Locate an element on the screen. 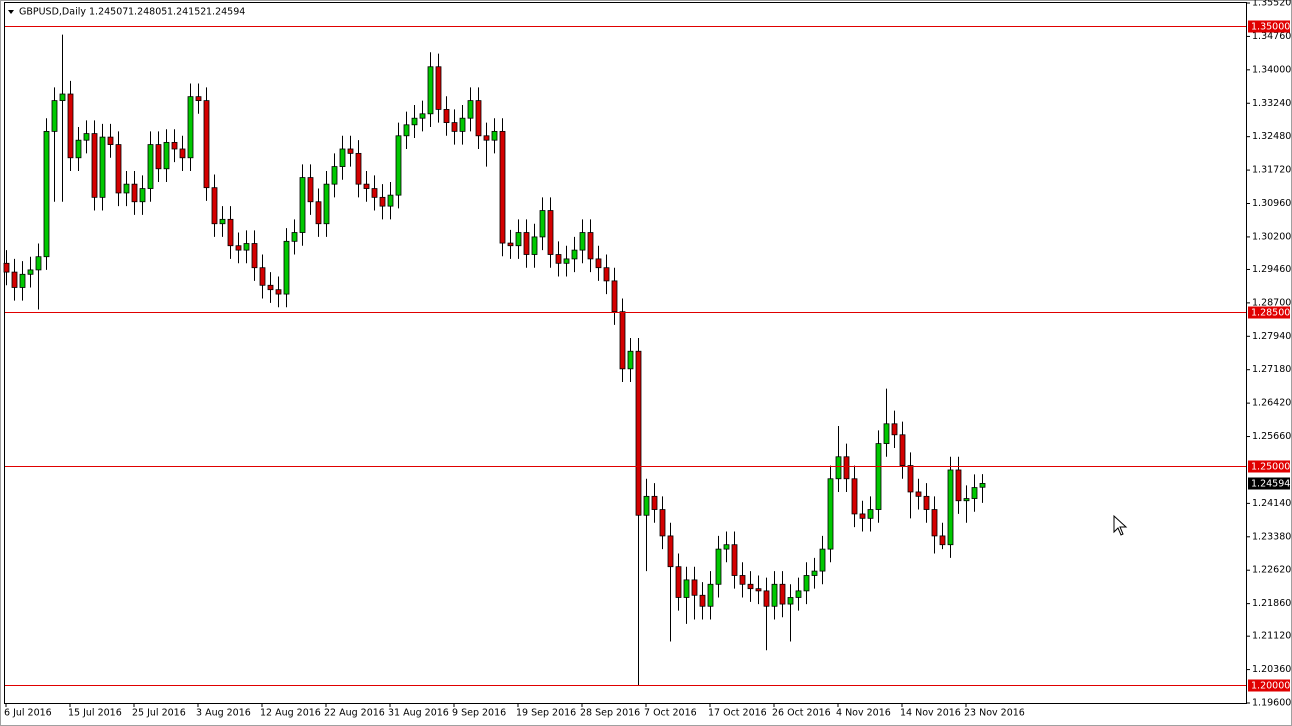 Image resolution: width=1292 pixels, height=726 pixels. y-tick-label: 1.32480 is located at coordinates (1271, 136).